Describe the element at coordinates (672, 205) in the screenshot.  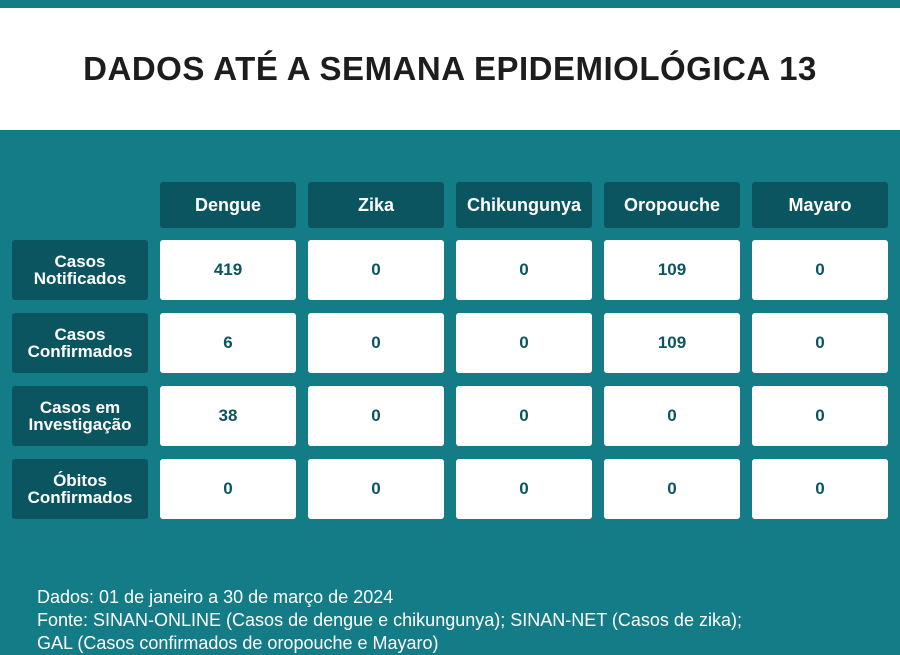
I see `column-header: Oropouche` at that location.